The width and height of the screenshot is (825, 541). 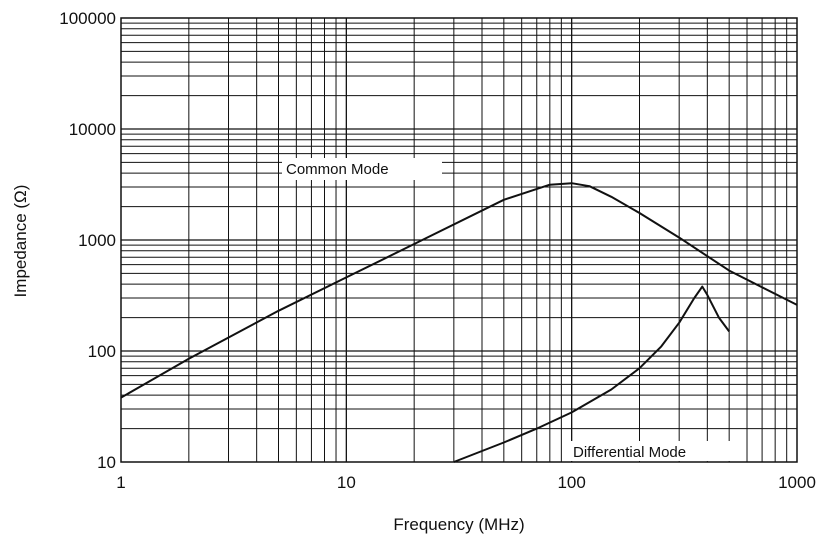 I want to click on x-tick-label: 1000, so click(x=797, y=482).